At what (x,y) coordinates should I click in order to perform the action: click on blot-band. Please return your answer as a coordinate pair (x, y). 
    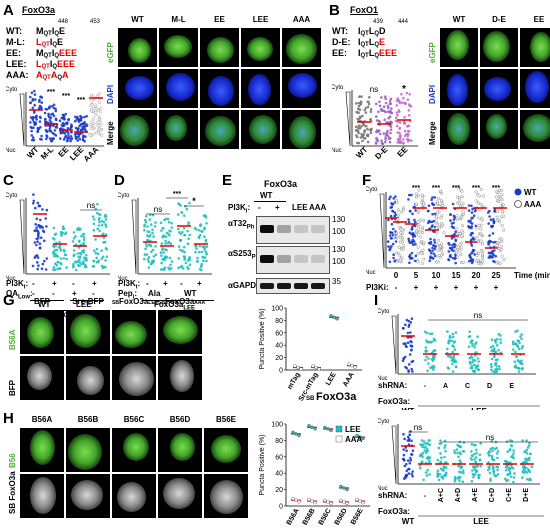
    Looking at the image, I should click on (284, 259).